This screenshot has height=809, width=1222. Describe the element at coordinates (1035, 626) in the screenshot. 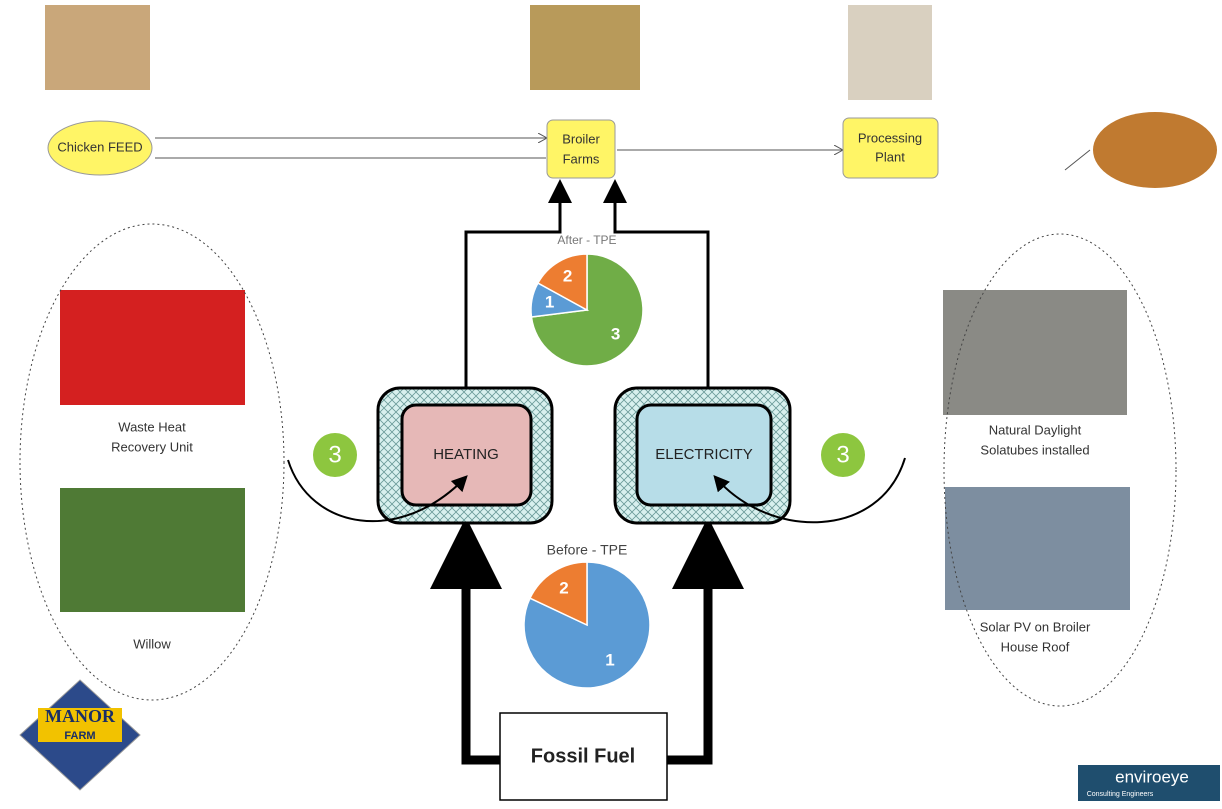

I see `option-label: Solar PV on Broiler` at that location.